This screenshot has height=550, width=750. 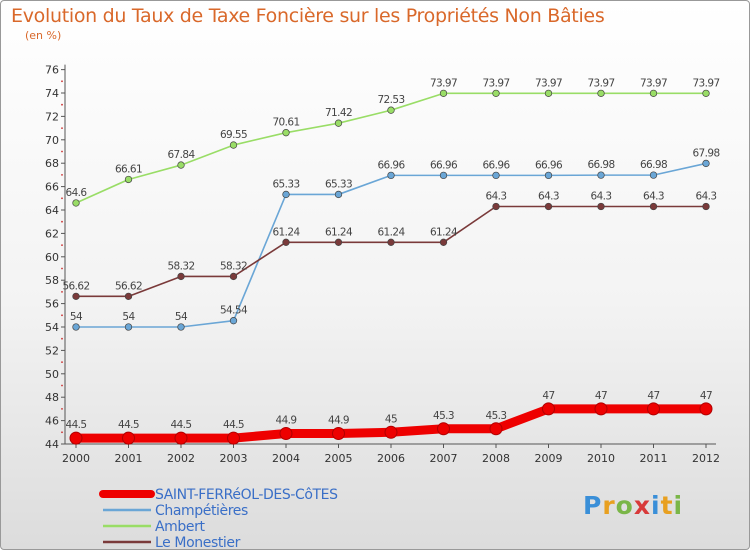 What do you see at coordinates (233, 135) in the screenshot?
I see `data-label: 69.55` at bounding box center [233, 135].